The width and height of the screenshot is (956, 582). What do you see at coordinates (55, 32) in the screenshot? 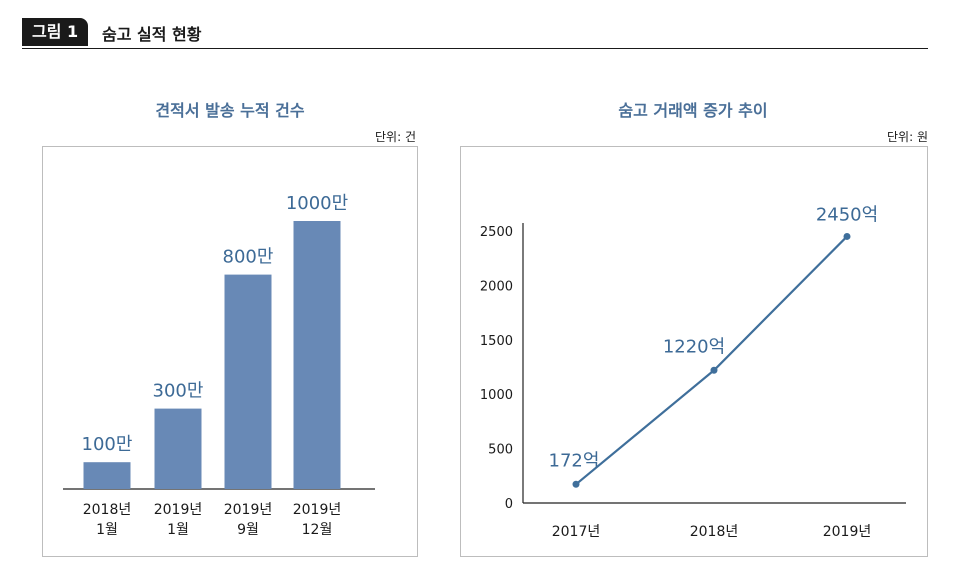
I see `figure-badge: 그림 1` at bounding box center [55, 32].